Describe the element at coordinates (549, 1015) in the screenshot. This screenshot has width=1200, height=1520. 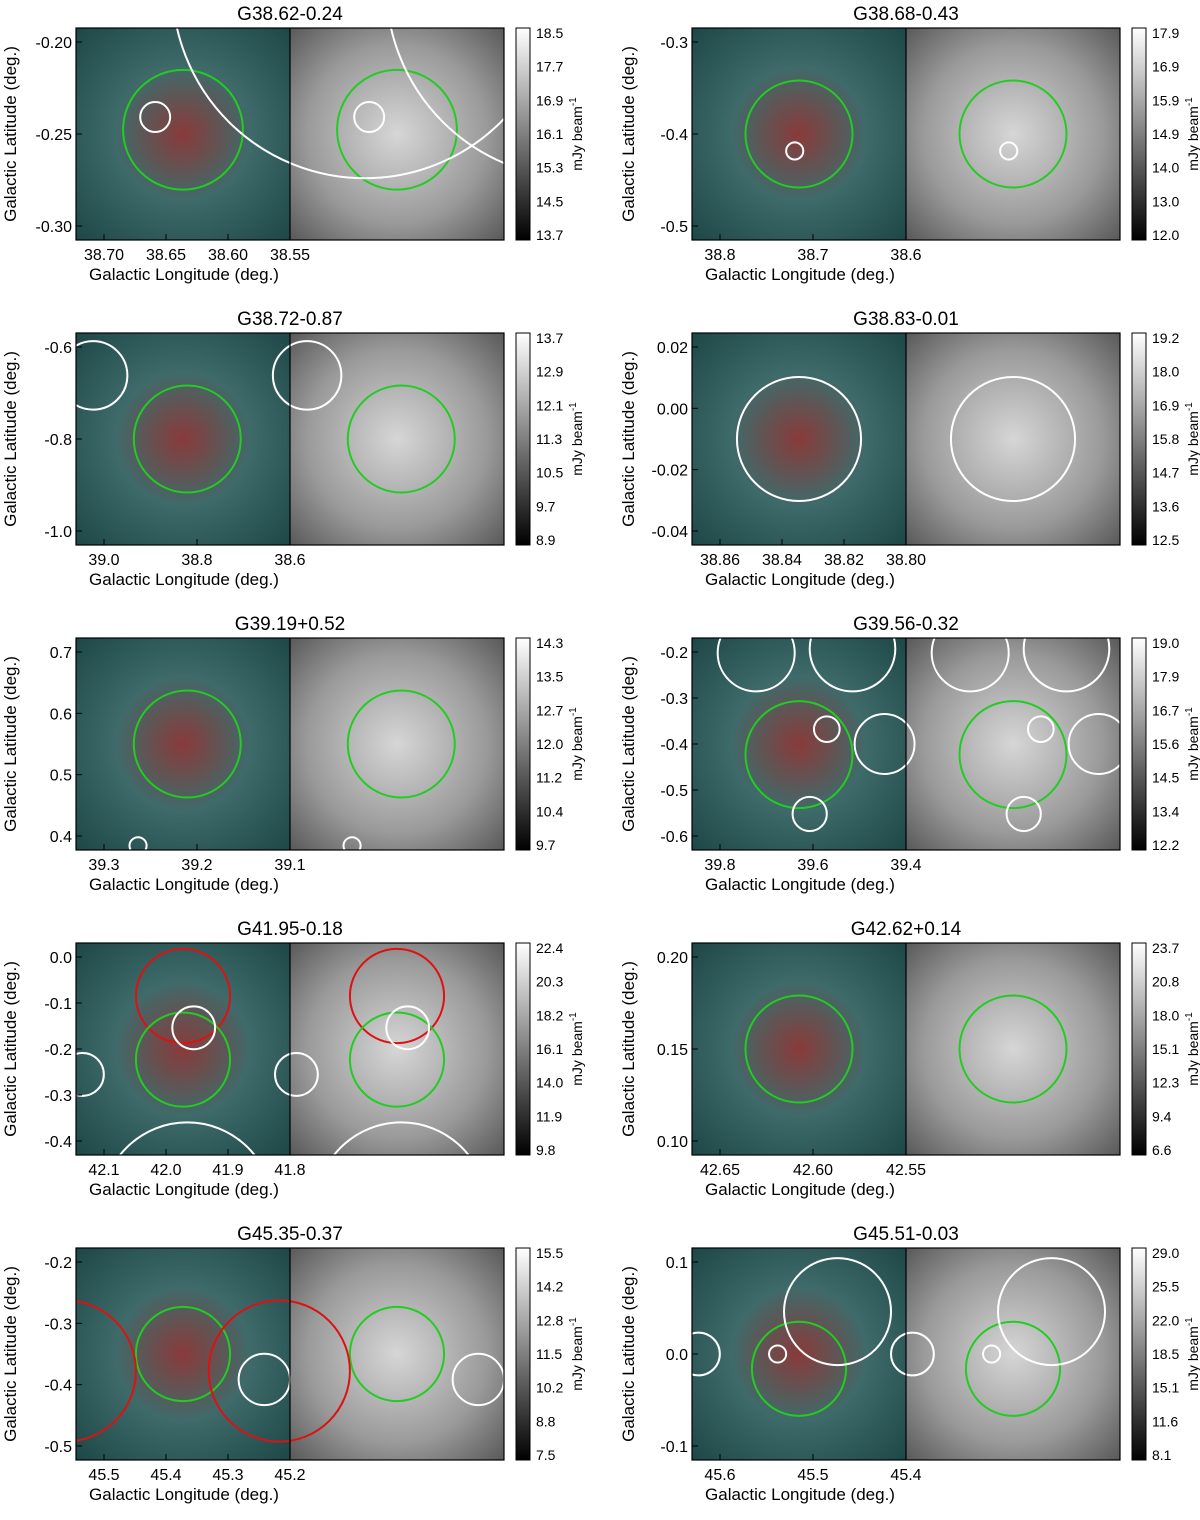
I see `colorbar-tick-label: 18.2` at that location.